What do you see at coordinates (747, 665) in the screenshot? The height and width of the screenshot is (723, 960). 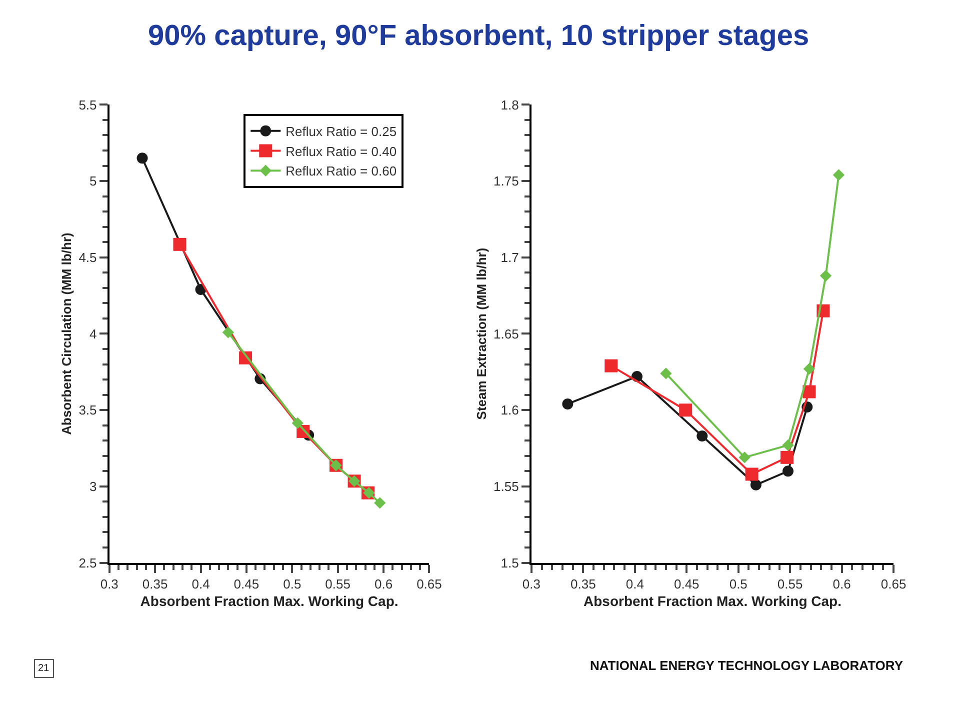 I see `text: NATIONAL ENERGY TECHNOLOGY LABORATORY` at bounding box center [747, 665].